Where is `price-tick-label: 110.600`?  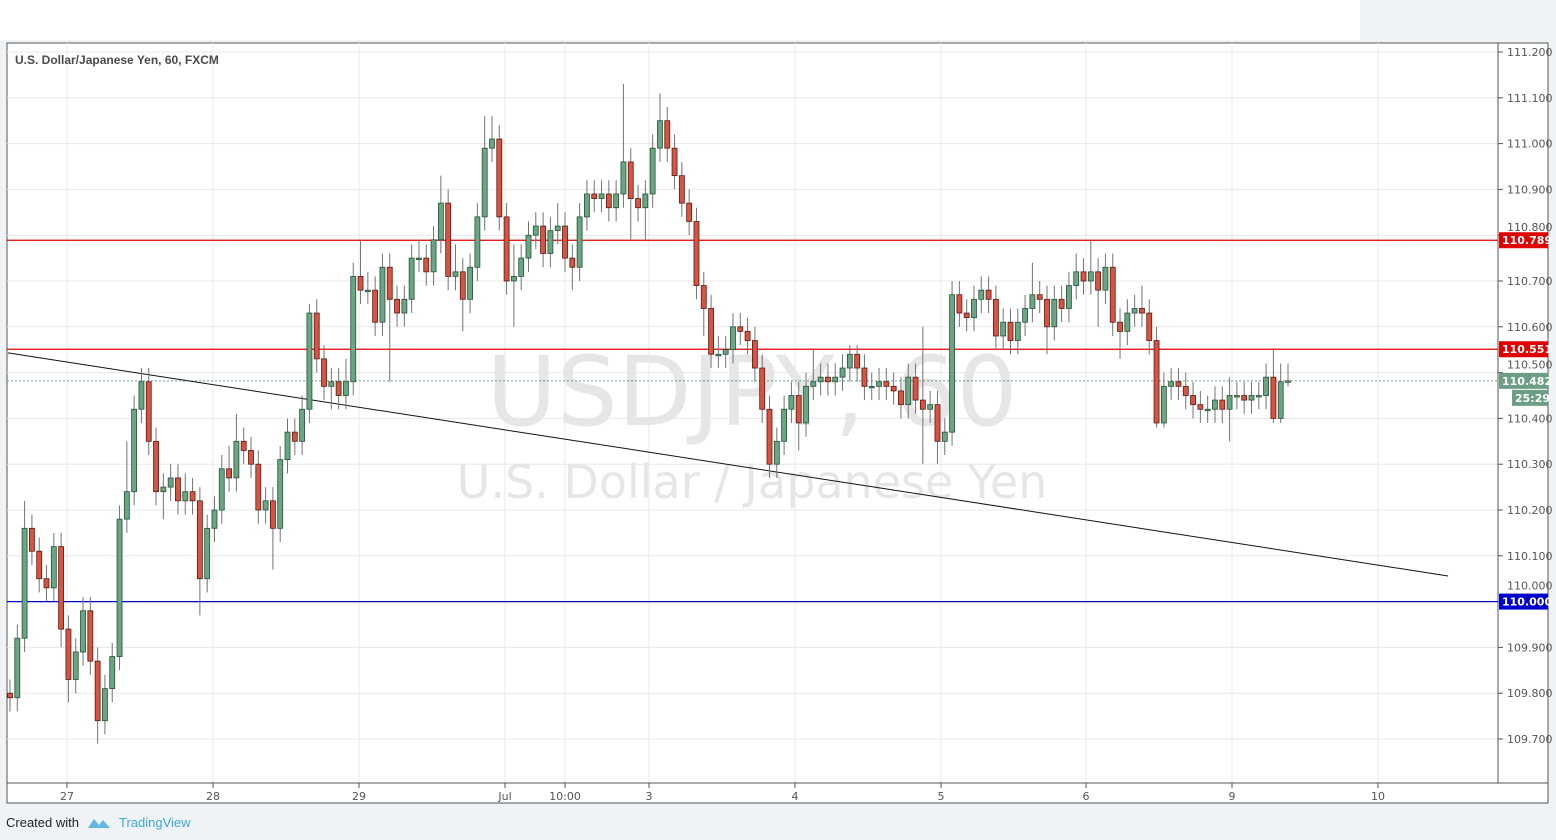 price-tick-label: 110.600 is located at coordinates (1530, 327).